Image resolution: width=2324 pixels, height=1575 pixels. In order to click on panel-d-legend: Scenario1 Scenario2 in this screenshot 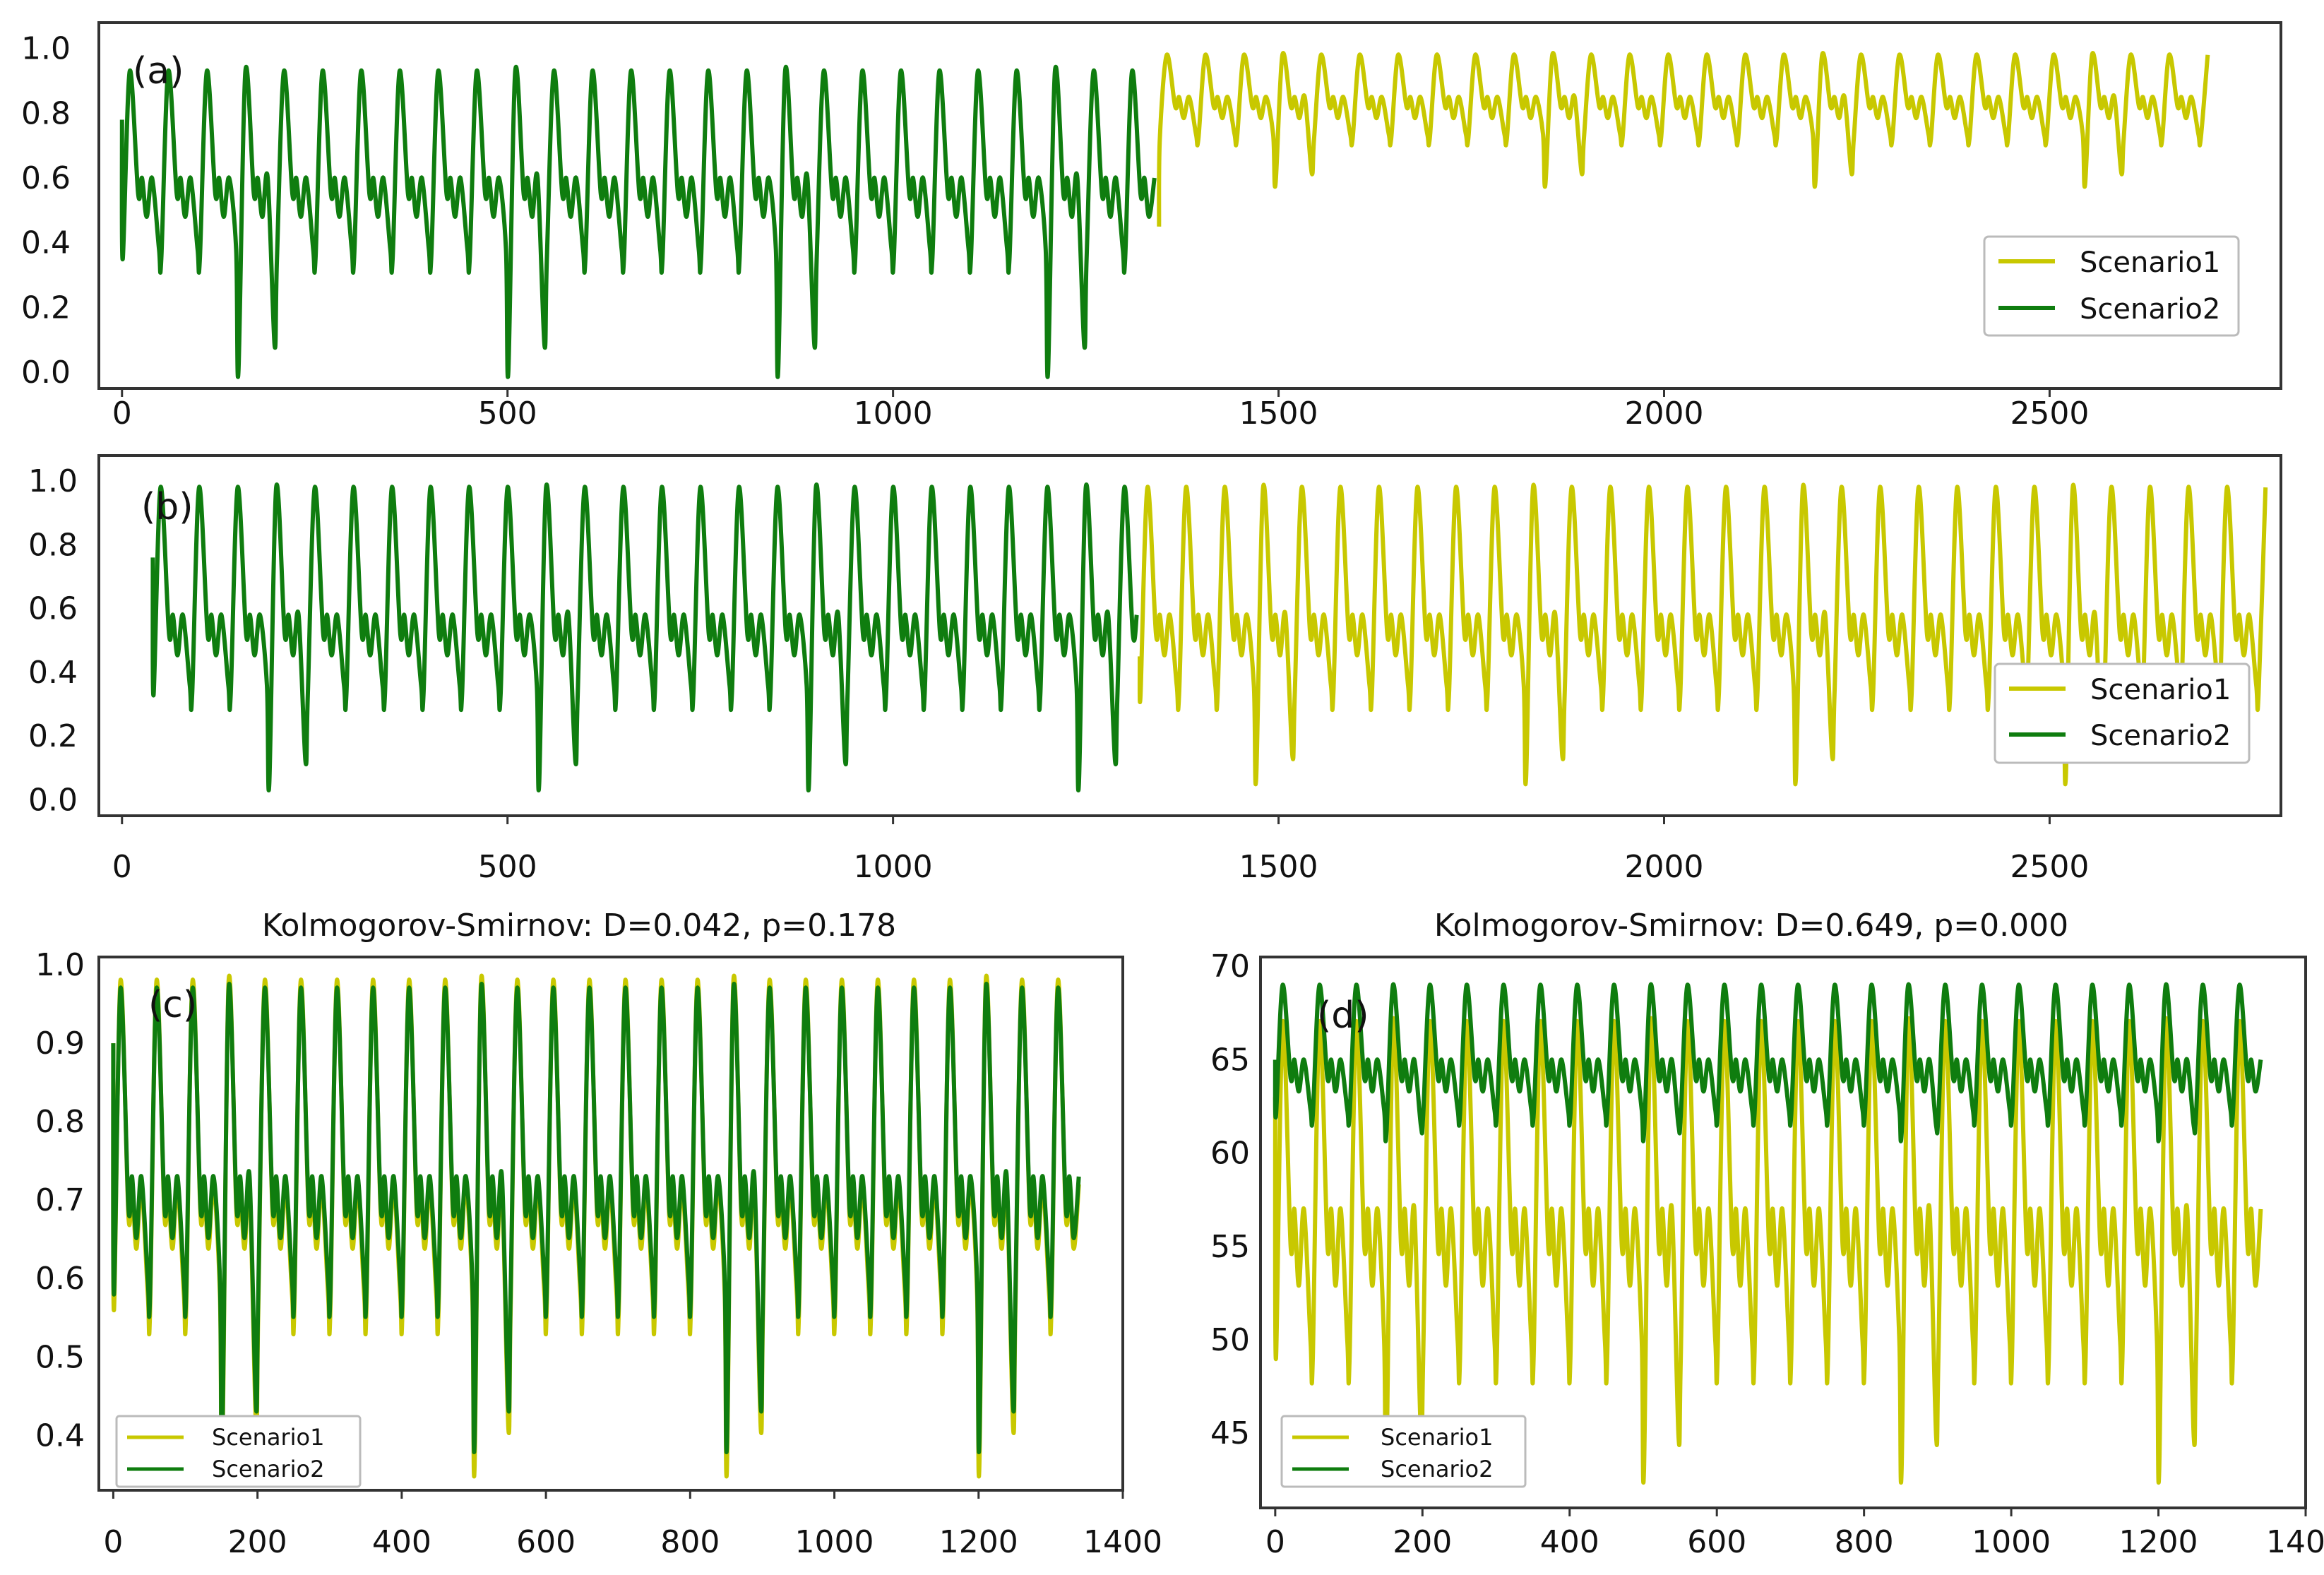, I will do `click(1403, 1452)`.